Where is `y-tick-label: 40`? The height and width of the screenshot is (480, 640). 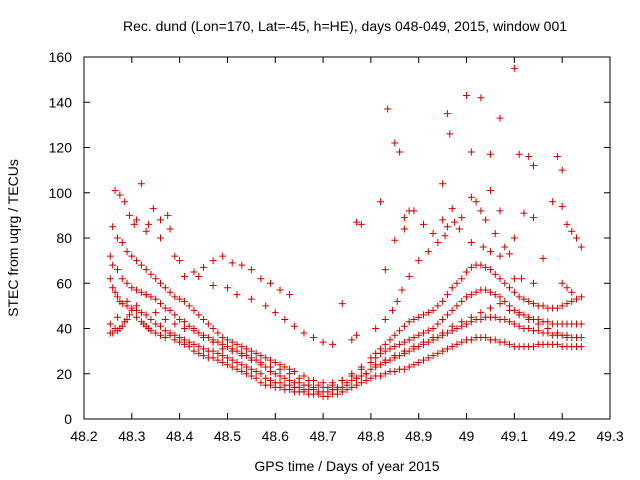
y-tick-label: 40 is located at coordinates (64, 329).